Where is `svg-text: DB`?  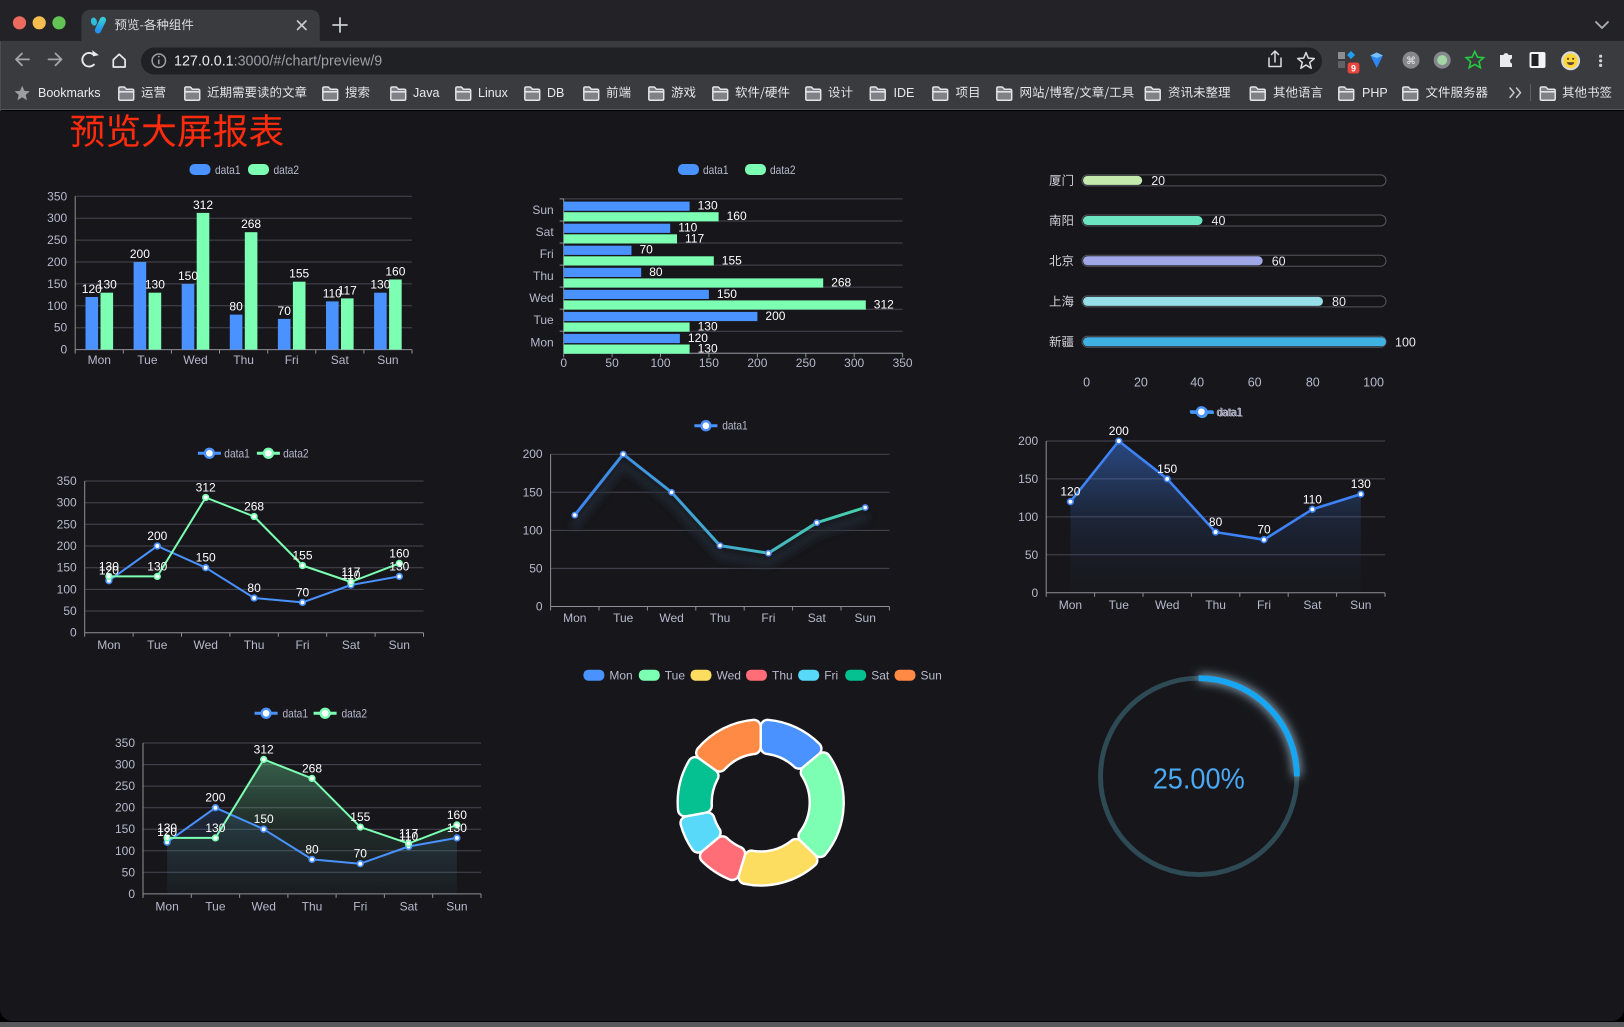 svg-text: DB is located at coordinates (555, 93).